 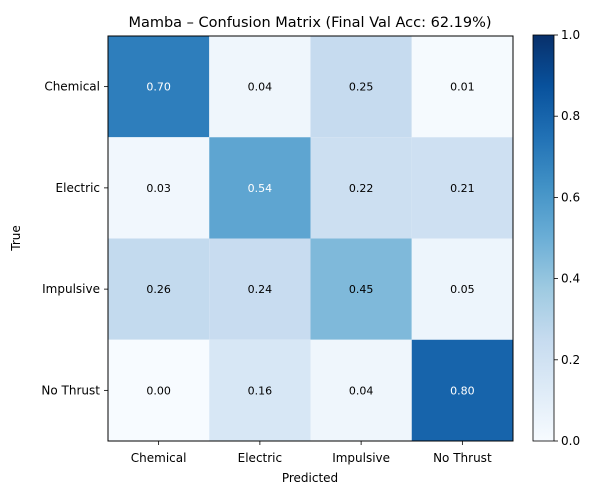 What do you see at coordinates (260, 458) in the screenshot?
I see `x-tick-label: Electric` at bounding box center [260, 458].